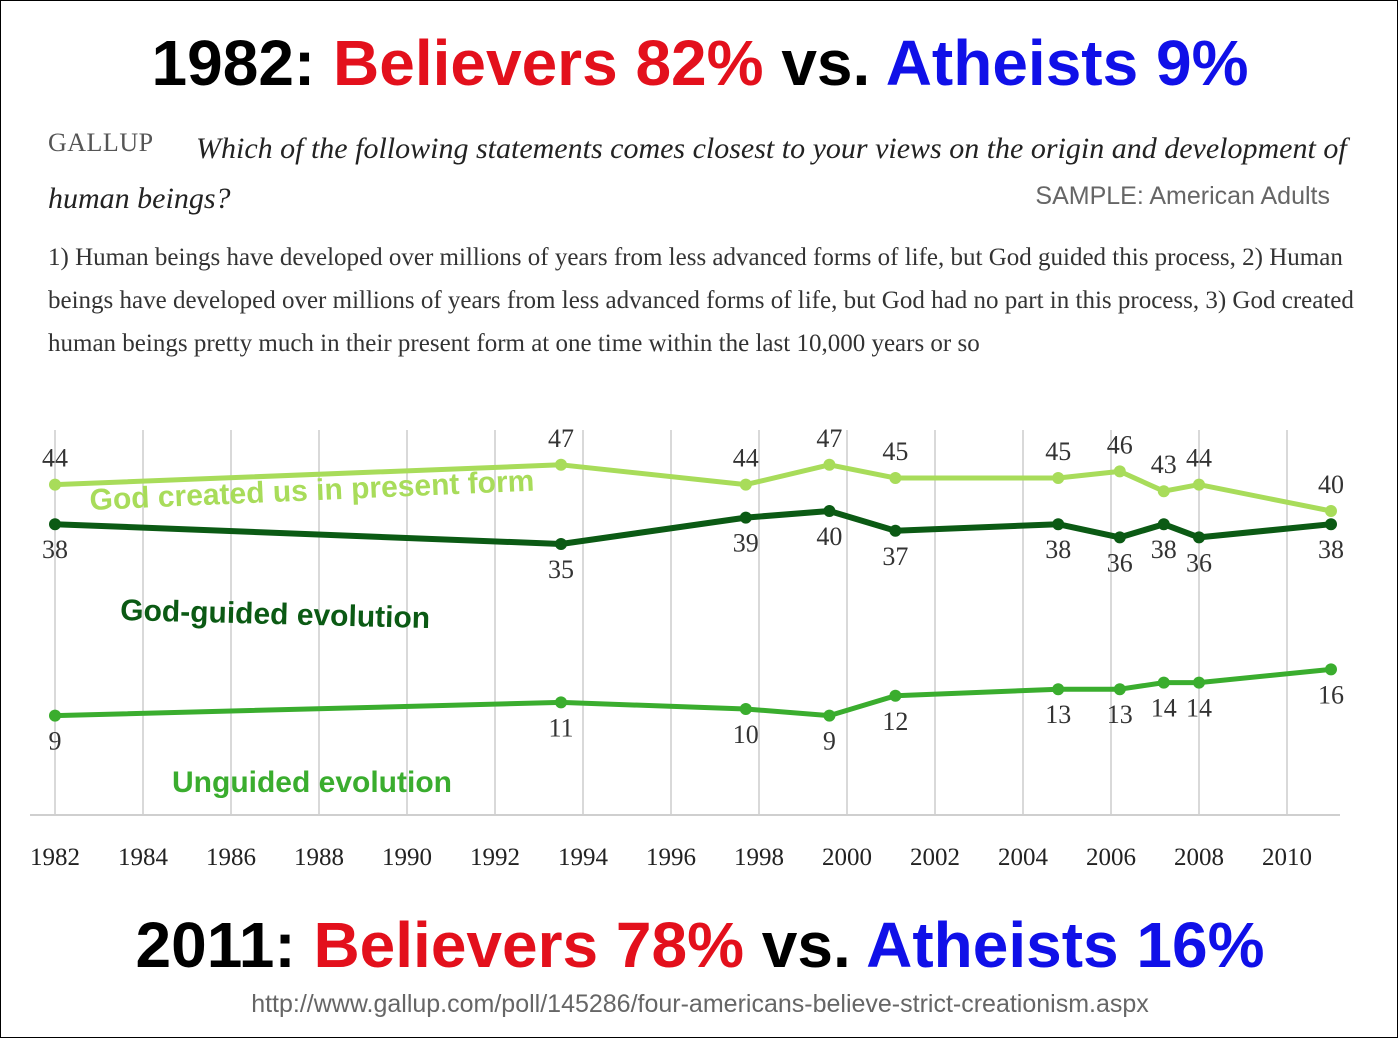  Describe the element at coordinates (583, 857) in the screenshot. I see `x-tick-label: 1994` at that location.